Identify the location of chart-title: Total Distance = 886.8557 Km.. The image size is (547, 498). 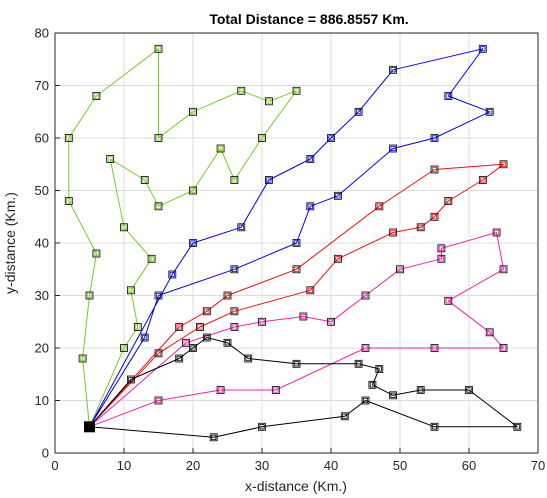
(308, 19).